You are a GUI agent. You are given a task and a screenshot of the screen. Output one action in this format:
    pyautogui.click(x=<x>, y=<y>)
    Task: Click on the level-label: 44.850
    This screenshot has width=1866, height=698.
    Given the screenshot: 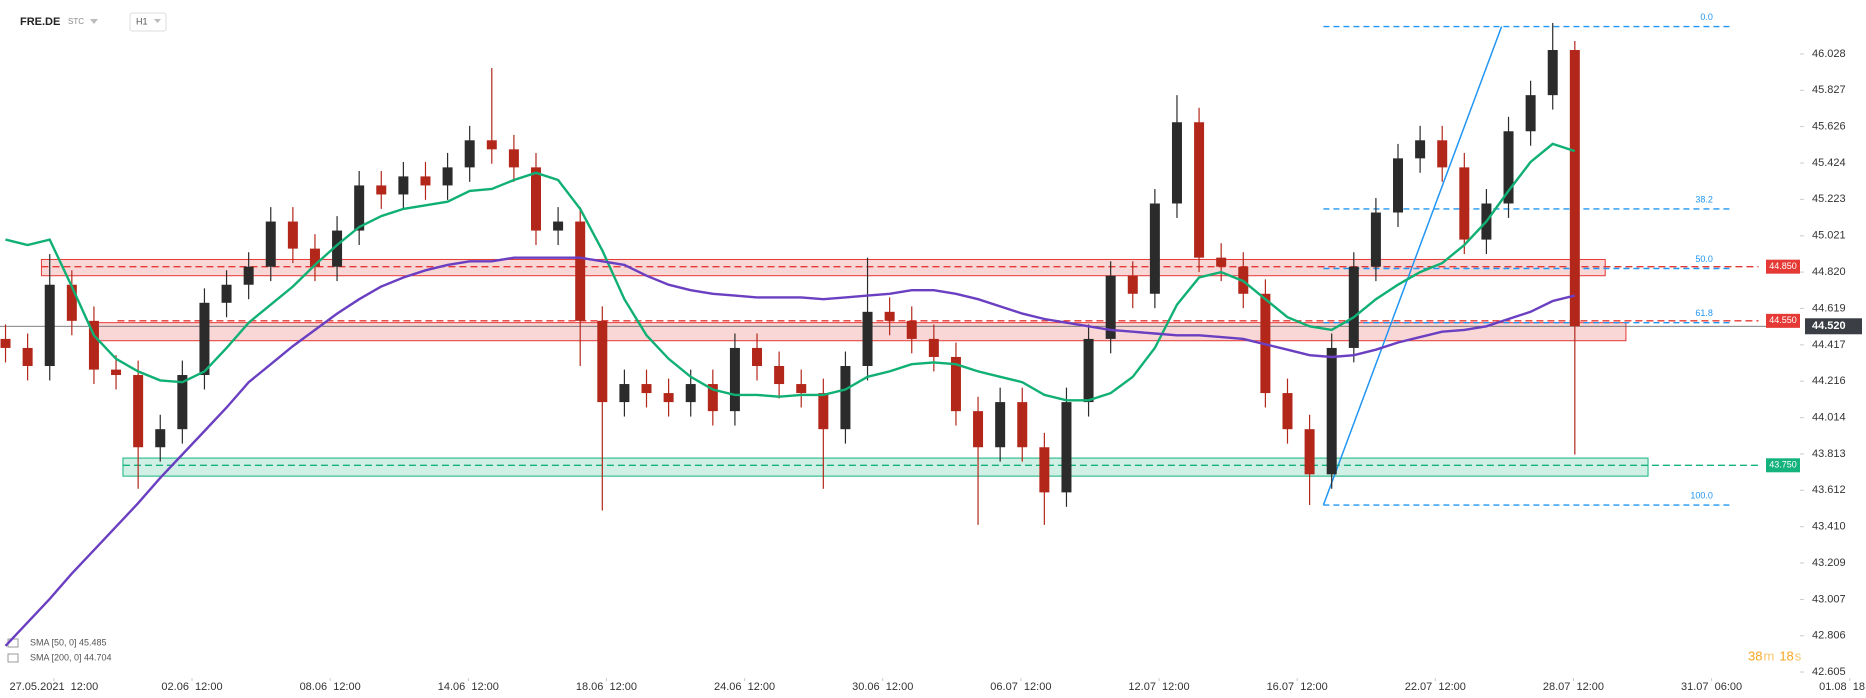 What is the action you would take?
    pyautogui.click(x=1783, y=266)
    